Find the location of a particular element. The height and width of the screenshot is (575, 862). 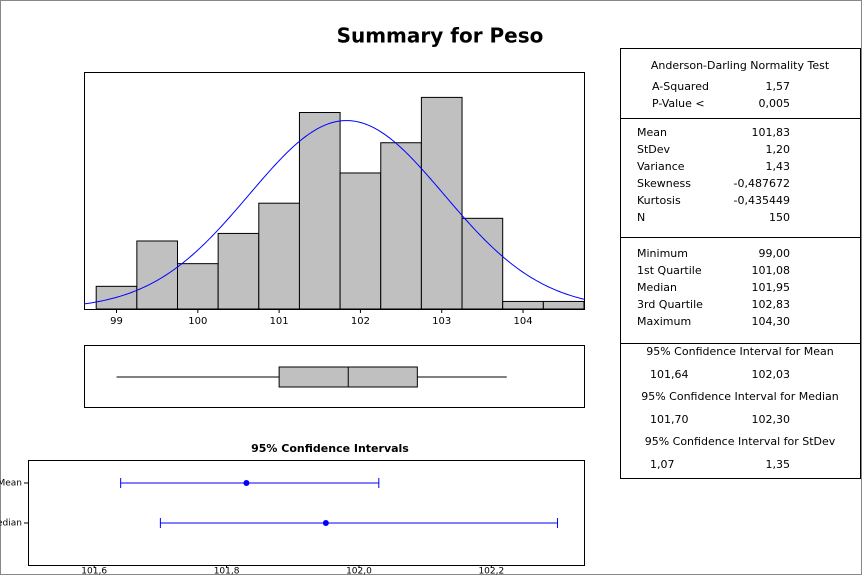

interval-heading: 95% Confidence Interval for Median is located at coordinates (740, 396).